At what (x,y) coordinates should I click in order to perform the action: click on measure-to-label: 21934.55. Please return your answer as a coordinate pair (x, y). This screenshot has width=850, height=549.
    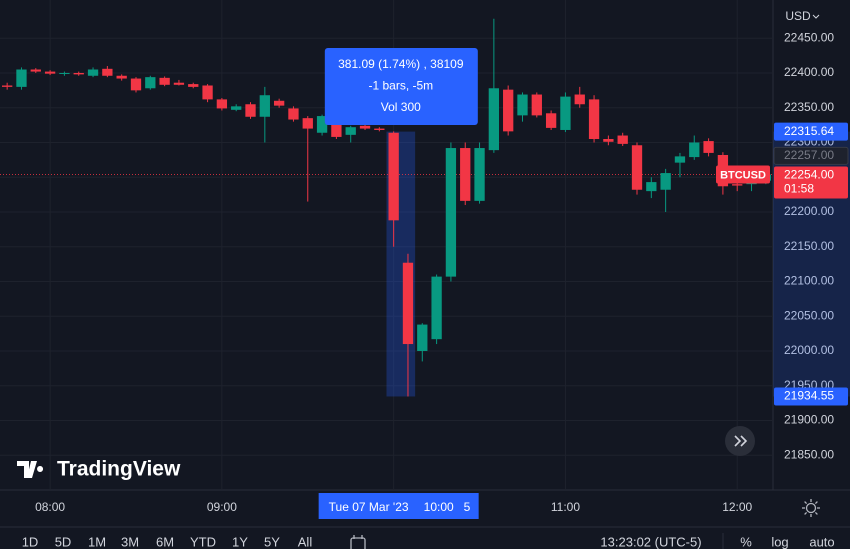
    Looking at the image, I should click on (809, 396).